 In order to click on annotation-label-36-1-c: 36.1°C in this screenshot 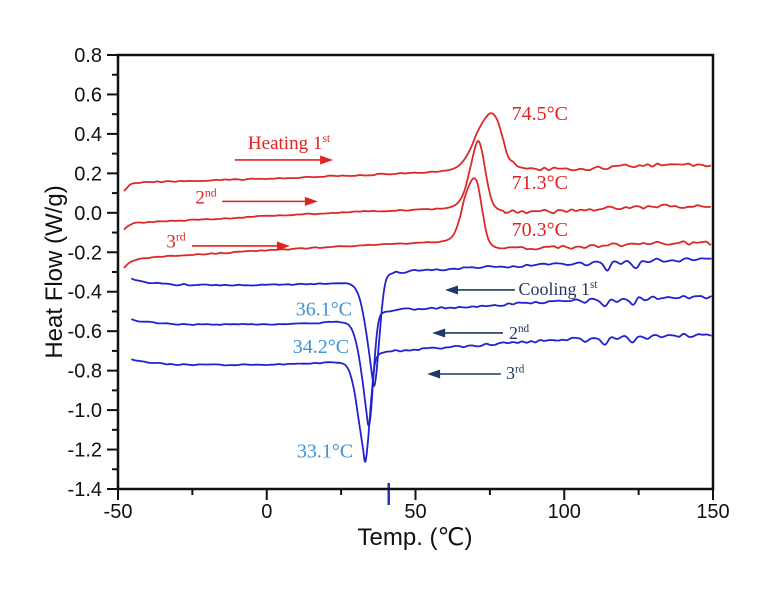, I will do `click(324, 310)`.